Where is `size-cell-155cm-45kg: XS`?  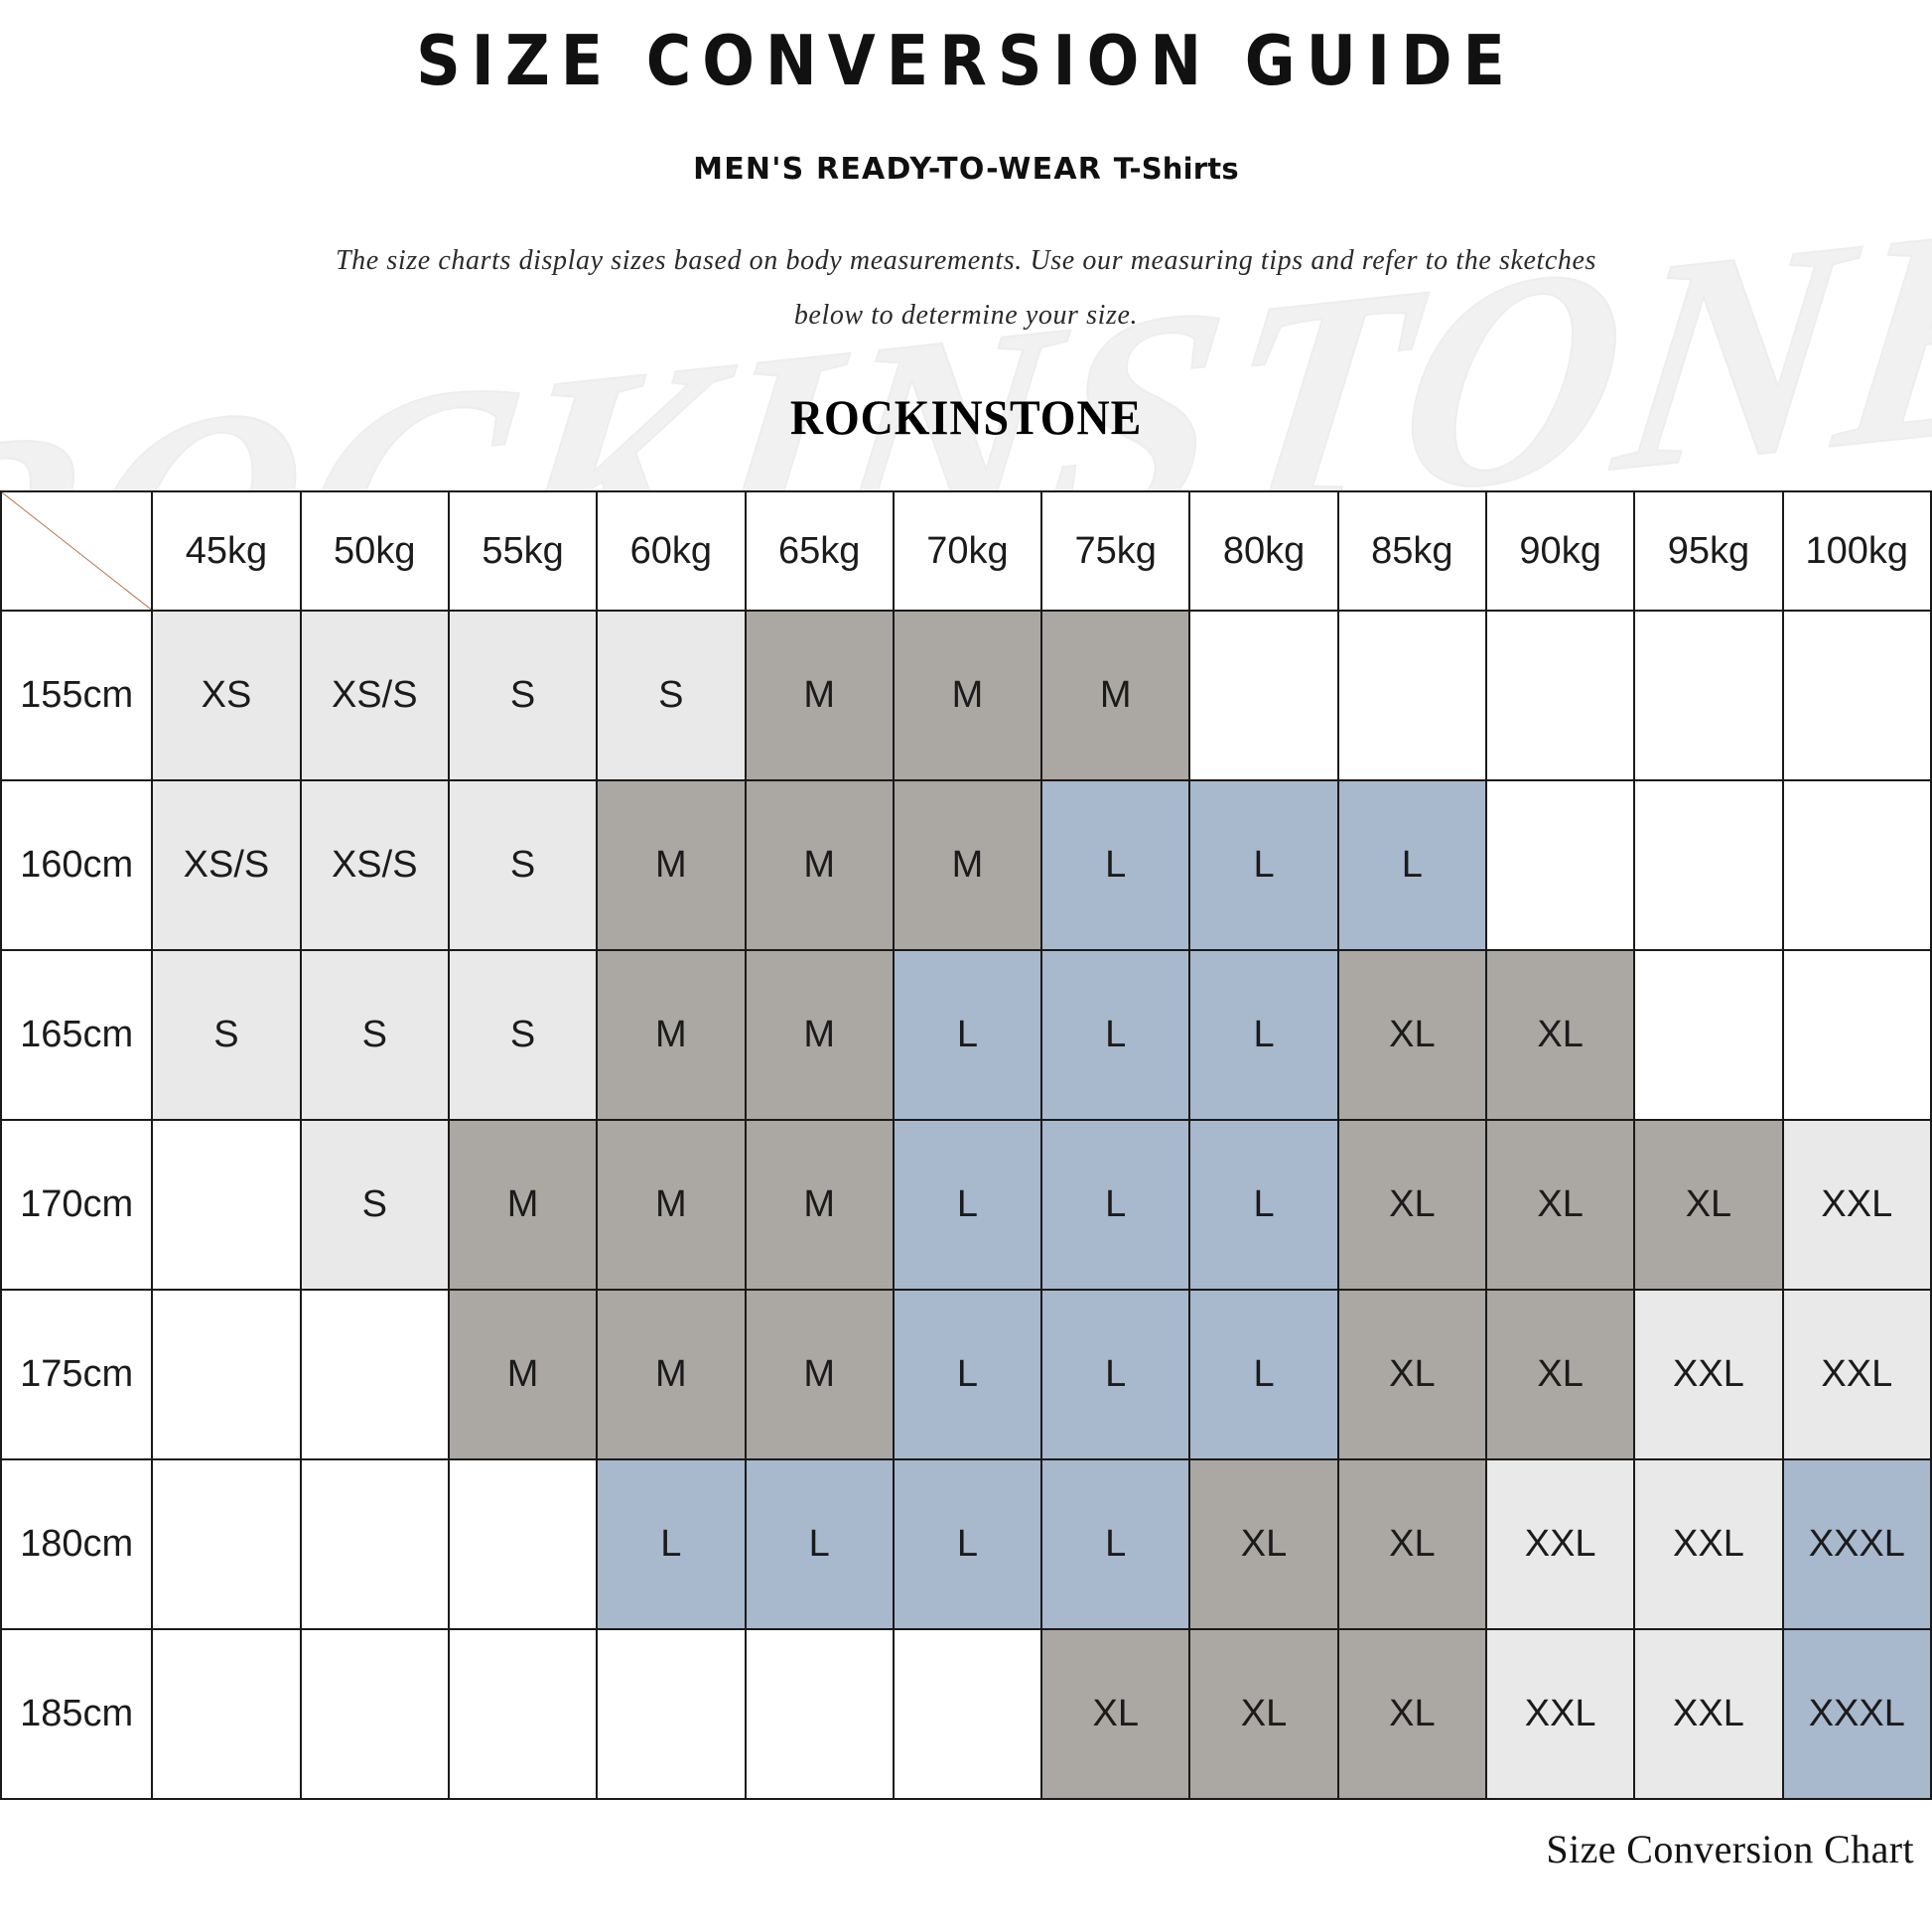 size-cell-155cm-45kg: XS is located at coordinates (227, 696).